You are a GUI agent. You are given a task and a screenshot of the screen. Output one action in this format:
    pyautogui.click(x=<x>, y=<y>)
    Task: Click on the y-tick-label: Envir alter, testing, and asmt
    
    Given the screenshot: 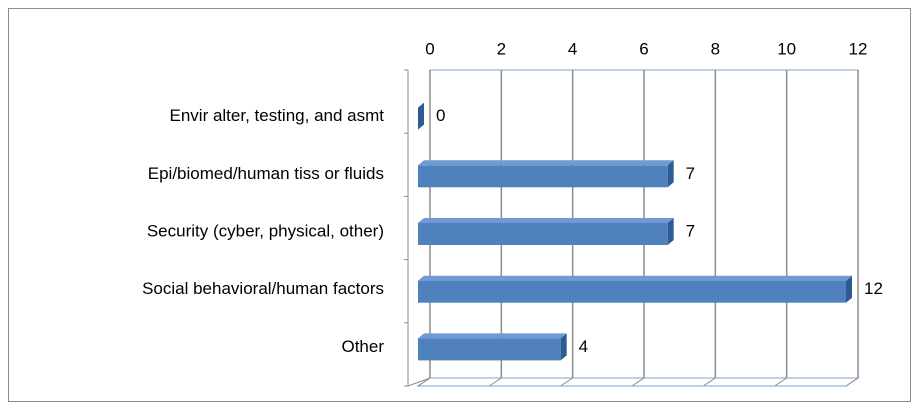 What is the action you would take?
    pyautogui.click(x=277, y=115)
    